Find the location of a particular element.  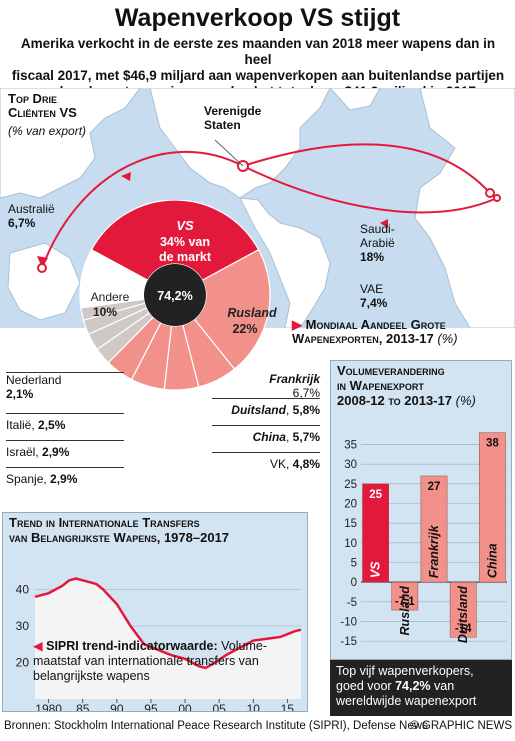

page-title: Wapenverkoop VS stijgt is located at coordinates (257, 18).